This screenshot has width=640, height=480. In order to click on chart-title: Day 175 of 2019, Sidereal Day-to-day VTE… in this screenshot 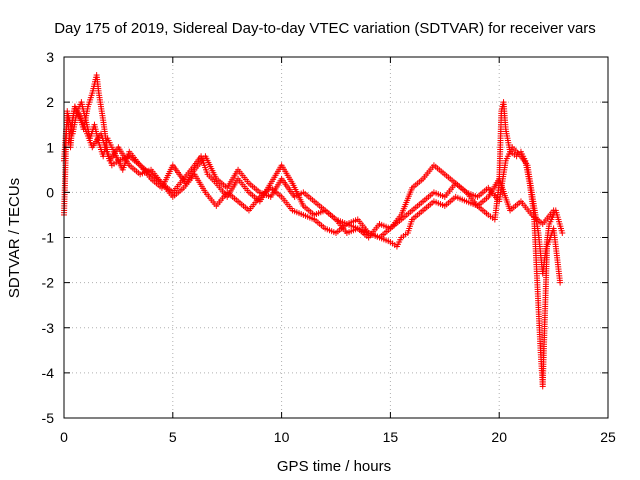, I will do `click(325, 28)`.